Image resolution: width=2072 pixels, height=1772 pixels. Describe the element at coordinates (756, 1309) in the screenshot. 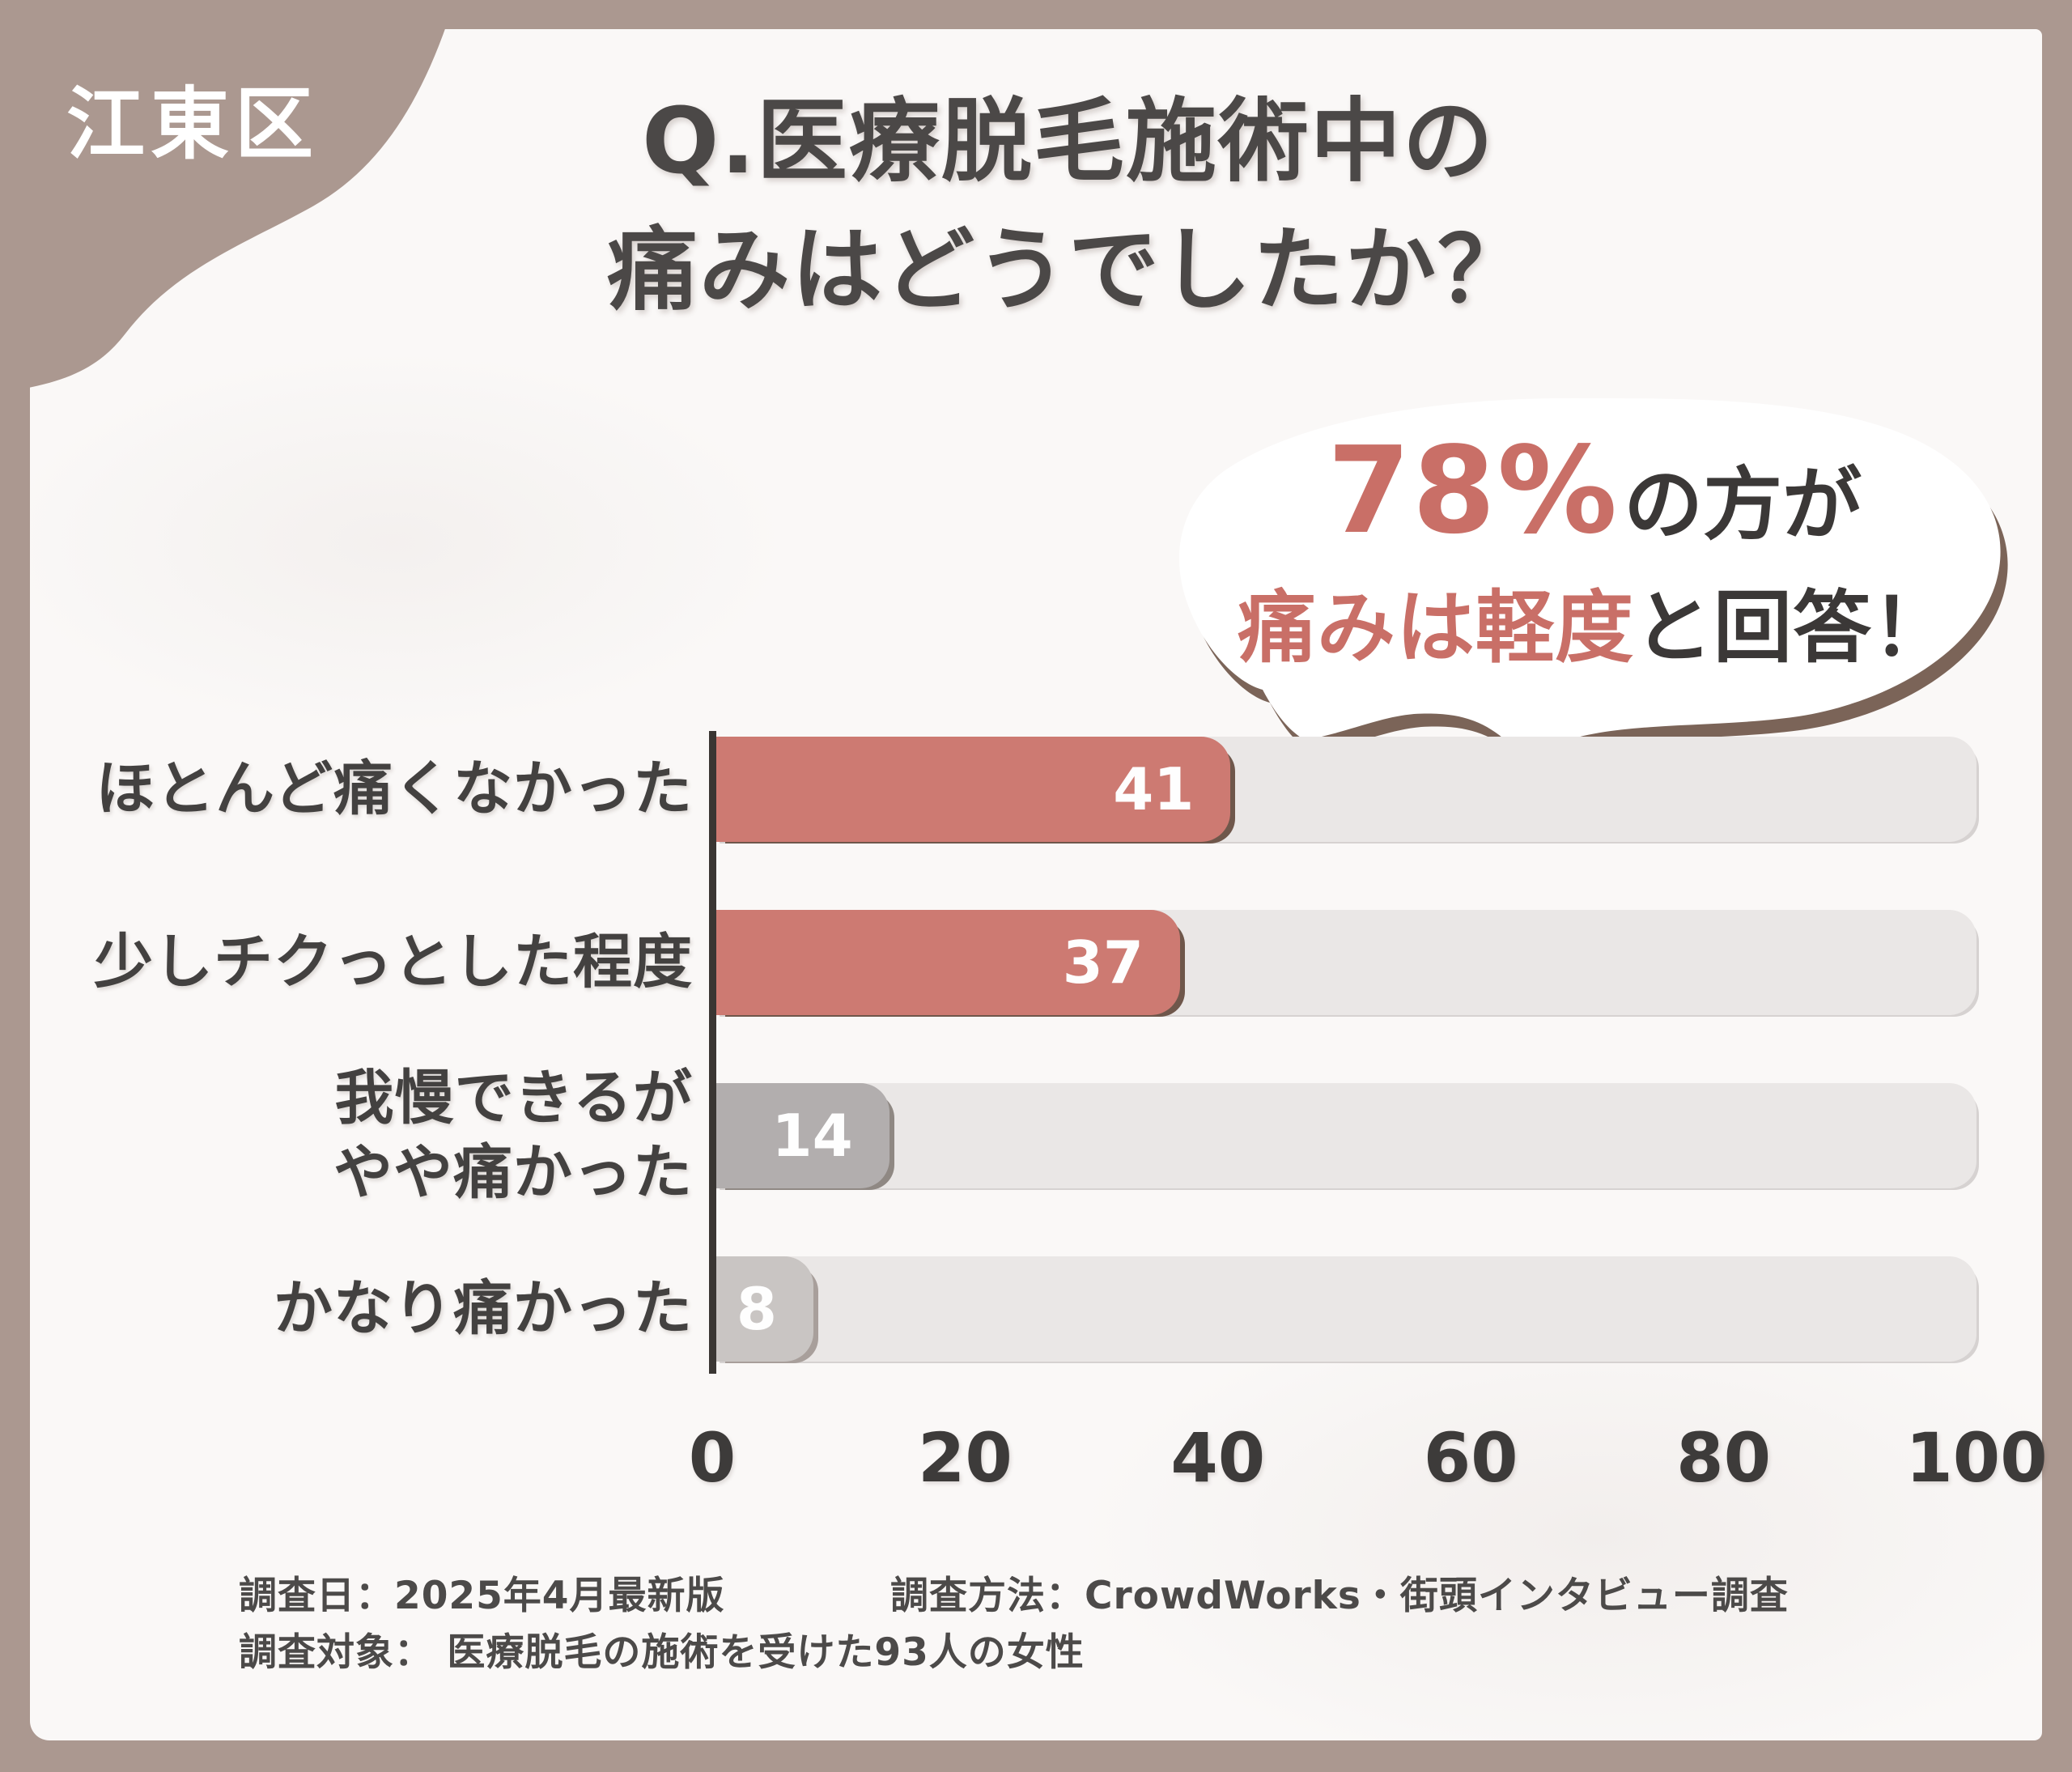

I see `bar-4-value: 8` at that location.